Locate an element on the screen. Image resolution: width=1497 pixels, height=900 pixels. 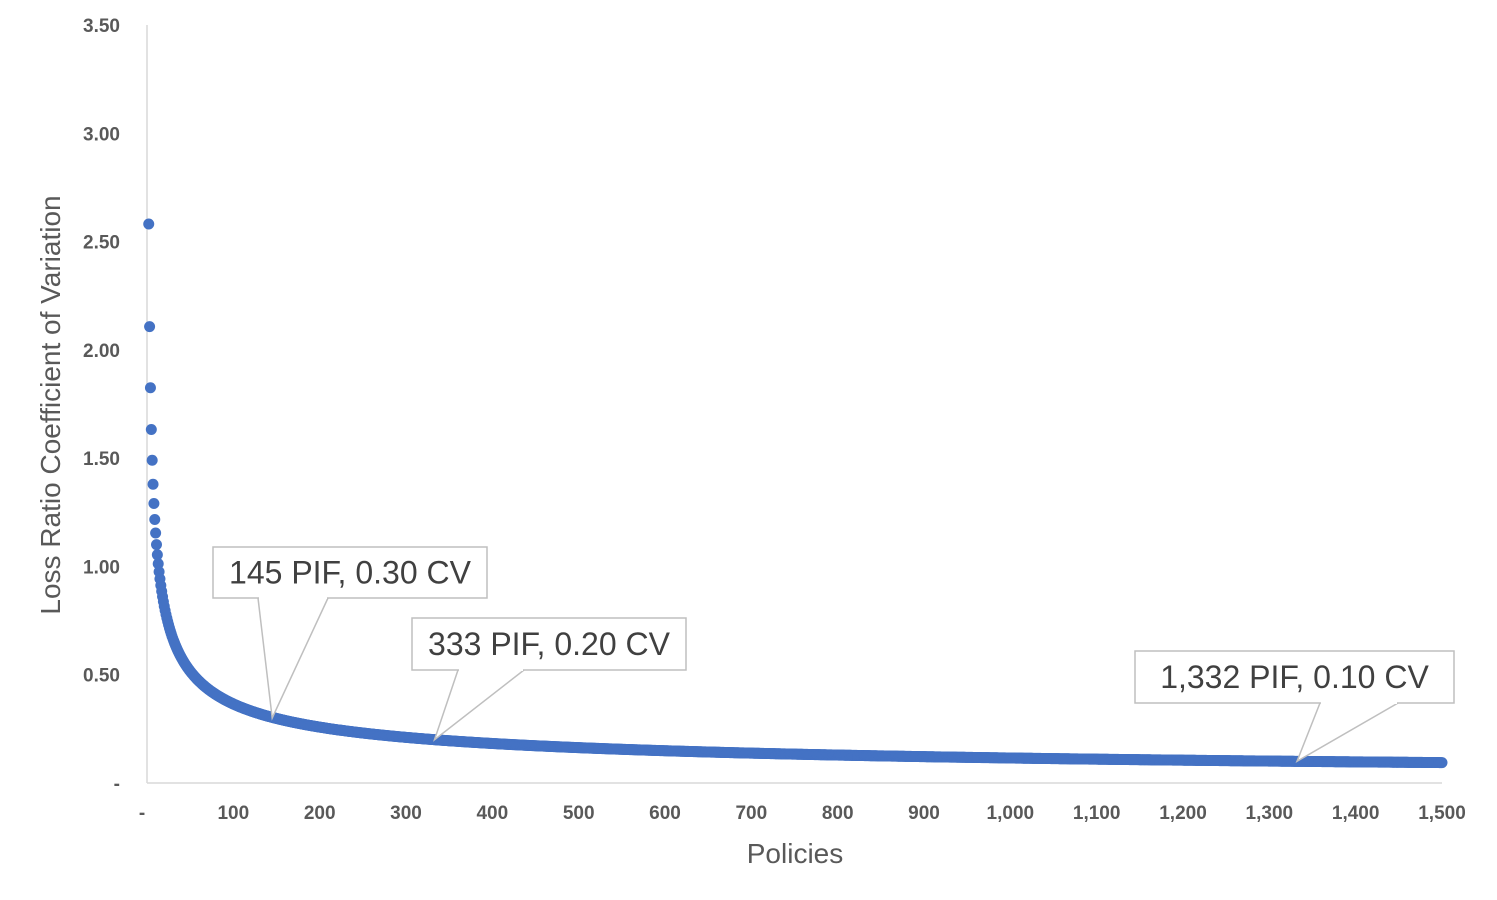
x-tick-label: 700 is located at coordinates (751, 813).